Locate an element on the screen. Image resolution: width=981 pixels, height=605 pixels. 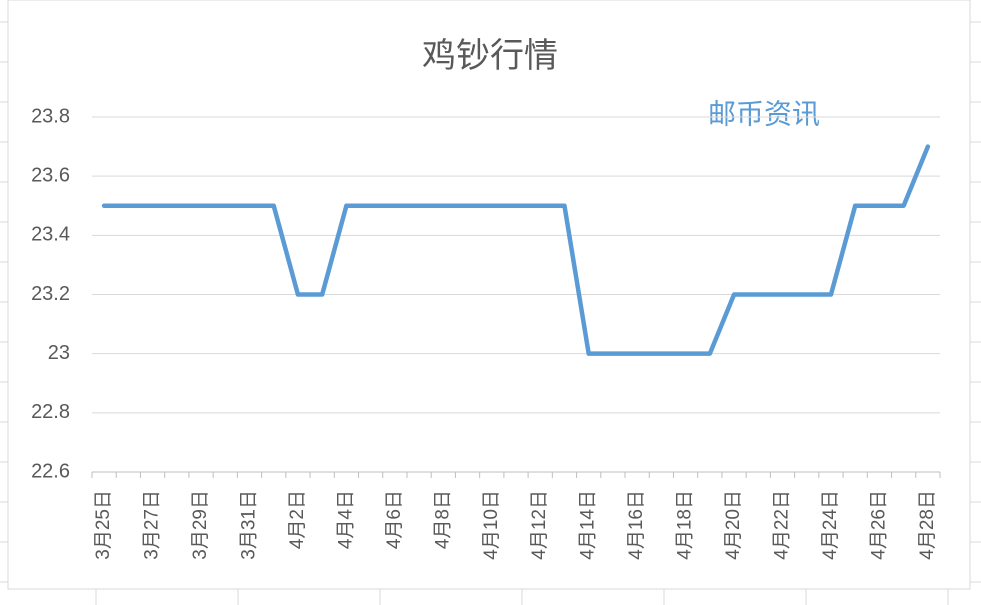
x-tick-label: 3月27日 is located at coordinates (152, 525).